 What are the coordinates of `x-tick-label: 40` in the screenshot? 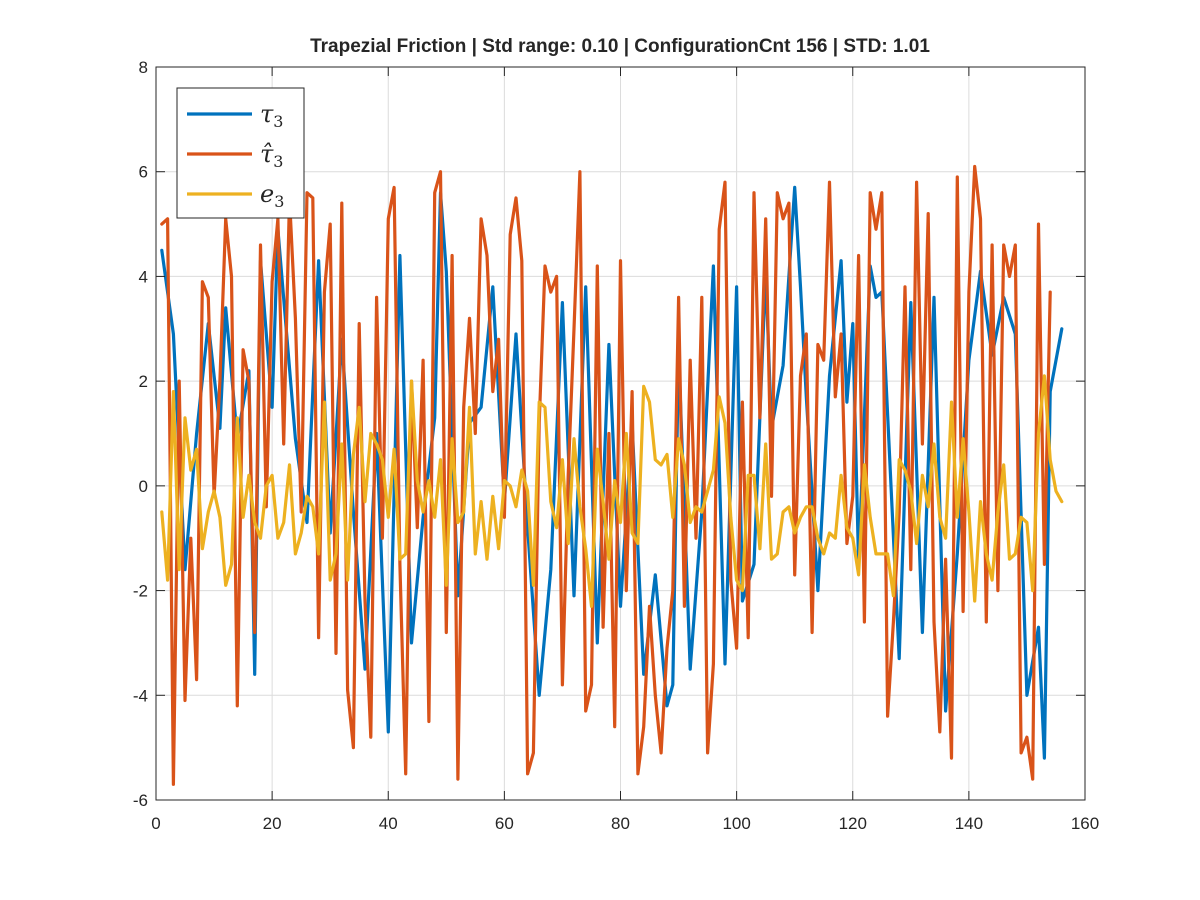 It's located at (388, 823).